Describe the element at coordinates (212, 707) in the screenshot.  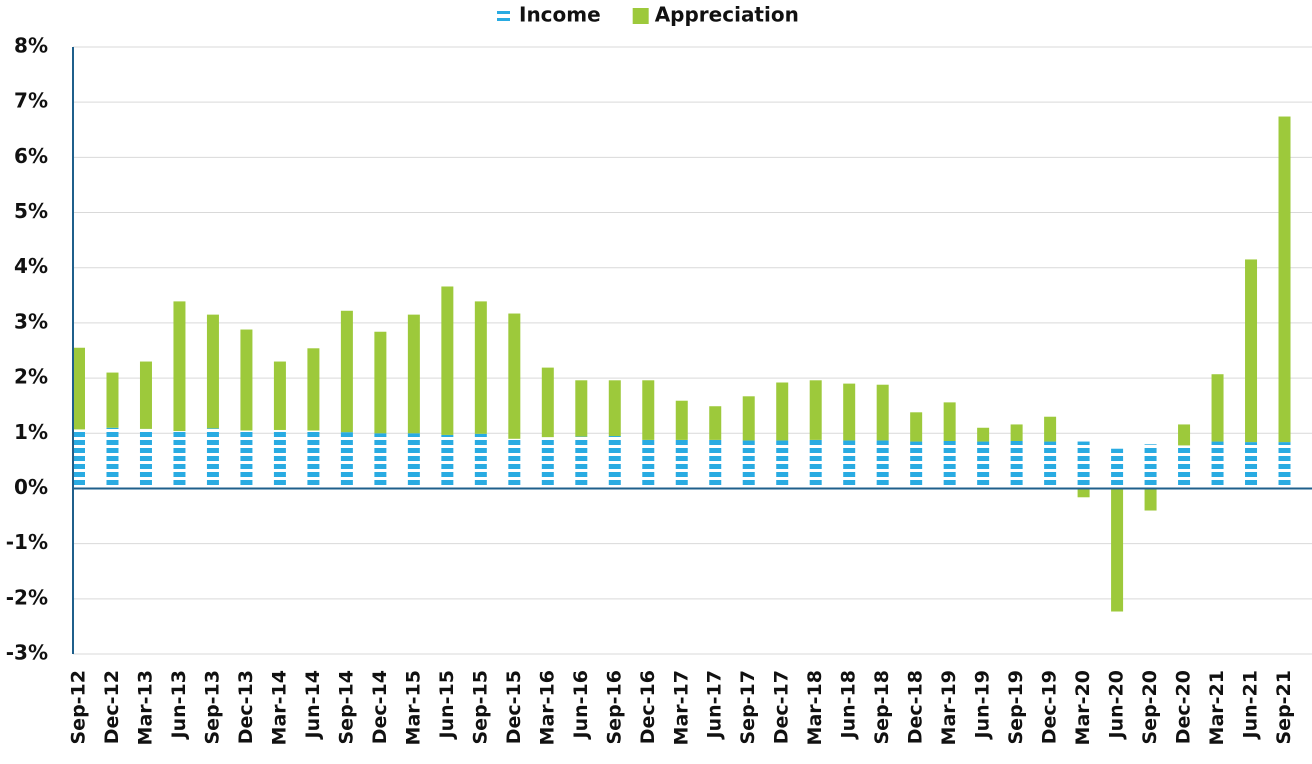
I see `x-tick-label: Sep-13` at that location.